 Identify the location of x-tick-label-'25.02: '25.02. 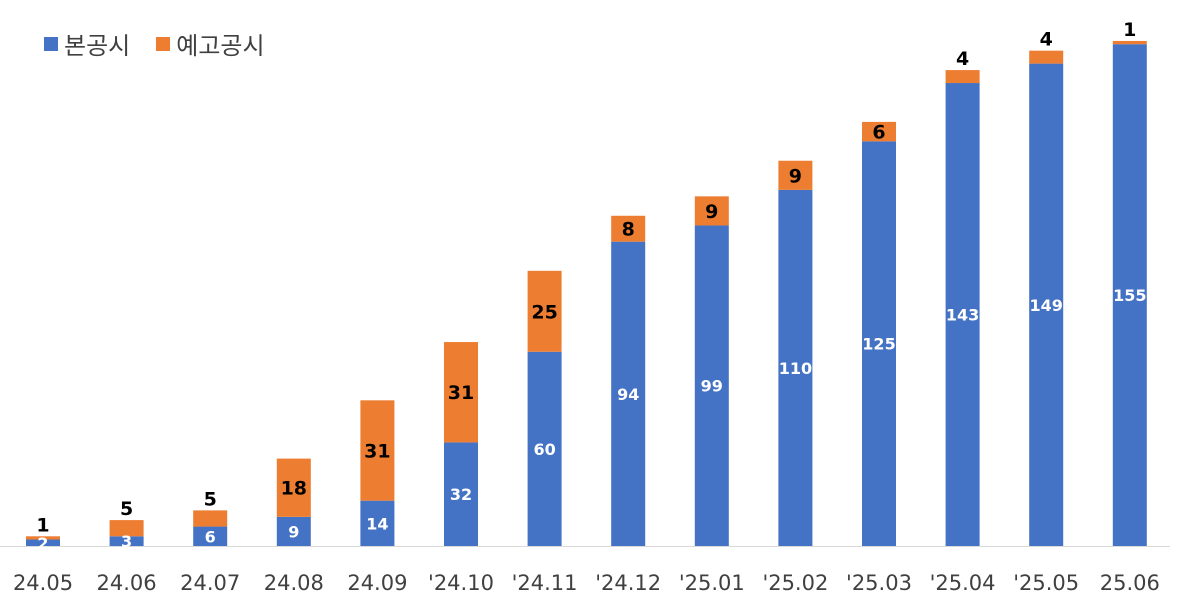
(795, 583).